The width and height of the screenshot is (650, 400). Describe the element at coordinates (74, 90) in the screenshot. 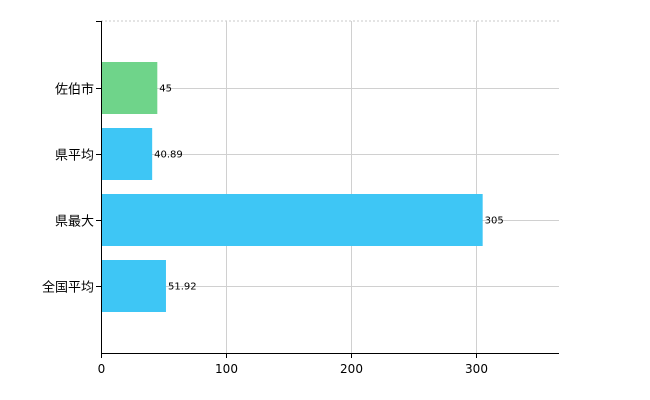

I see `category-label-0: 佐伯市` at that location.